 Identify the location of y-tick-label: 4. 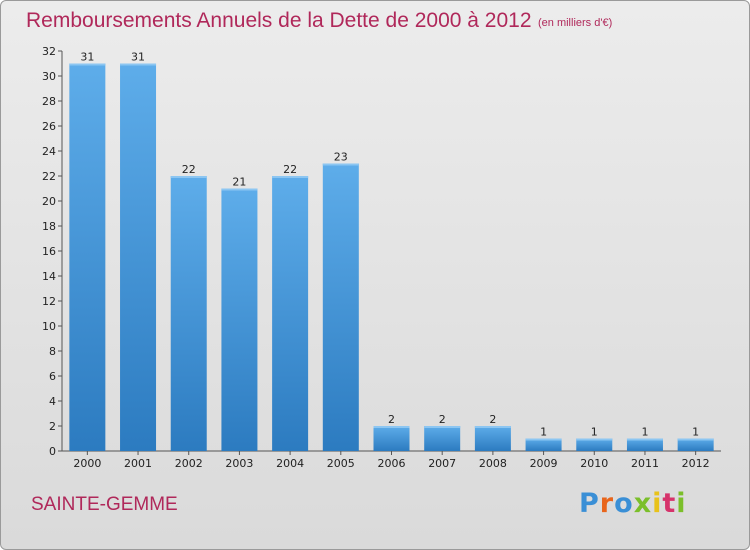
(52, 401).